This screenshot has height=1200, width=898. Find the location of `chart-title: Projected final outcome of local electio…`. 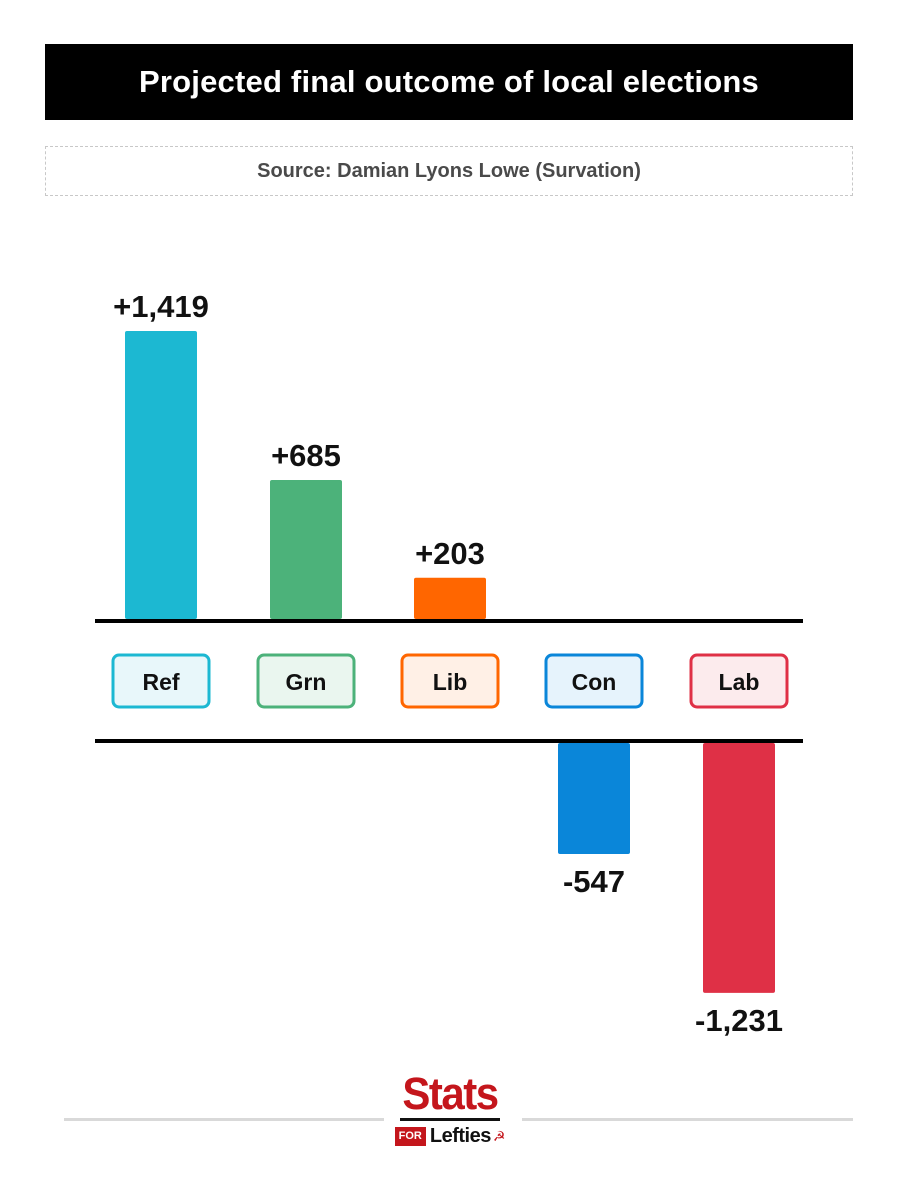

chart-title: Projected final outcome of local electio… is located at coordinates (449, 82).